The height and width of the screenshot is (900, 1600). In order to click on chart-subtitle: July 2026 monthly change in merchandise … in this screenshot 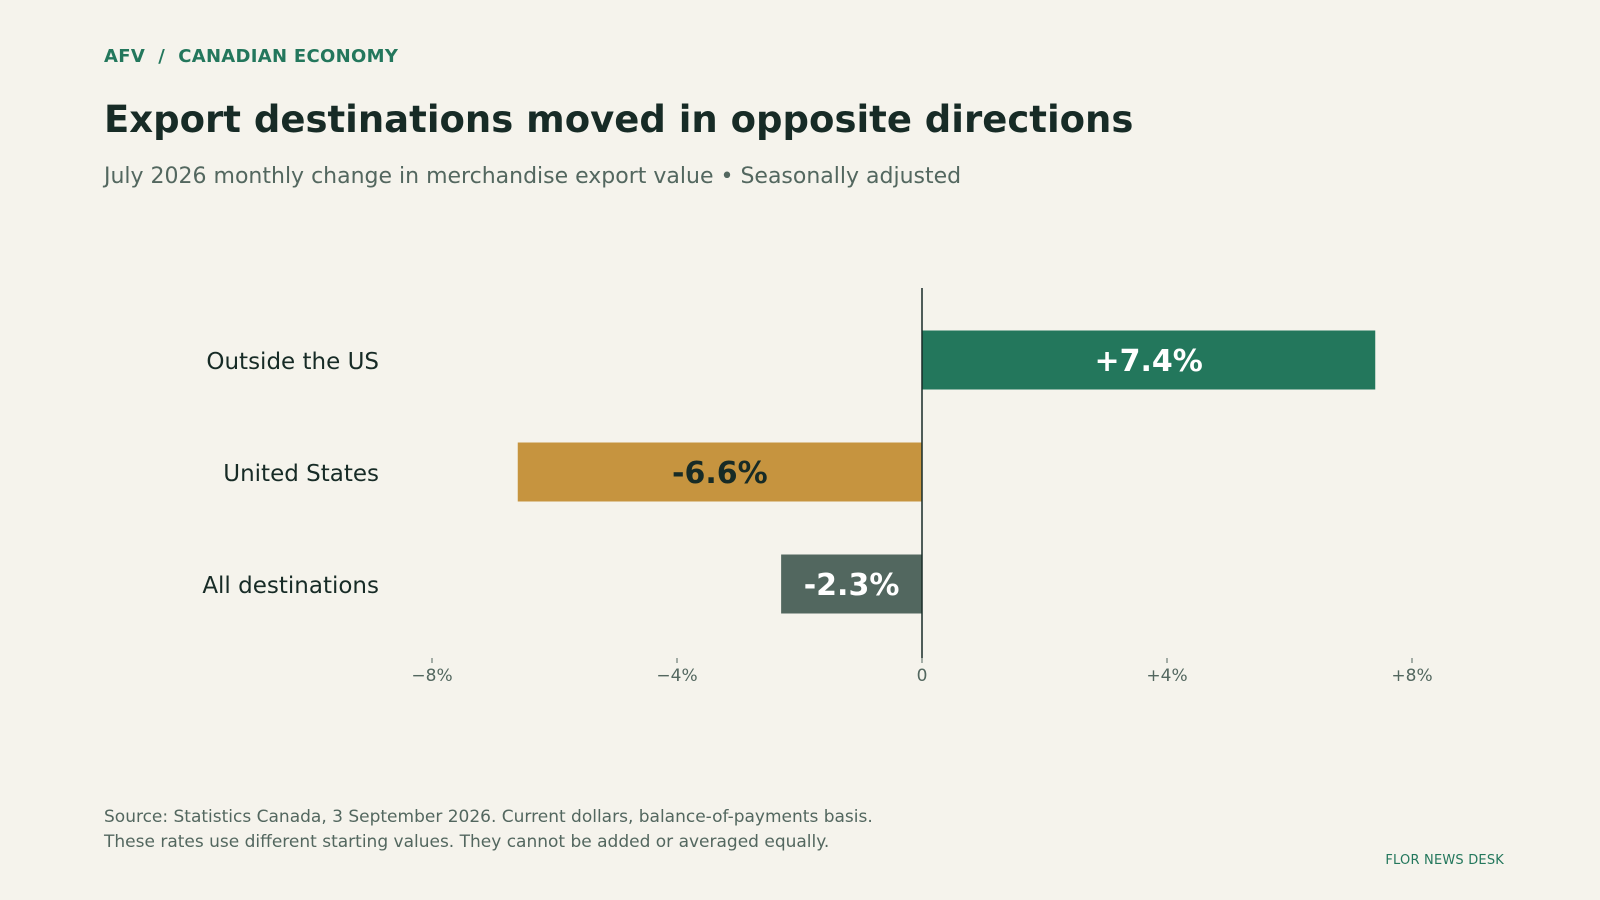, I will do `click(533, 176)`.